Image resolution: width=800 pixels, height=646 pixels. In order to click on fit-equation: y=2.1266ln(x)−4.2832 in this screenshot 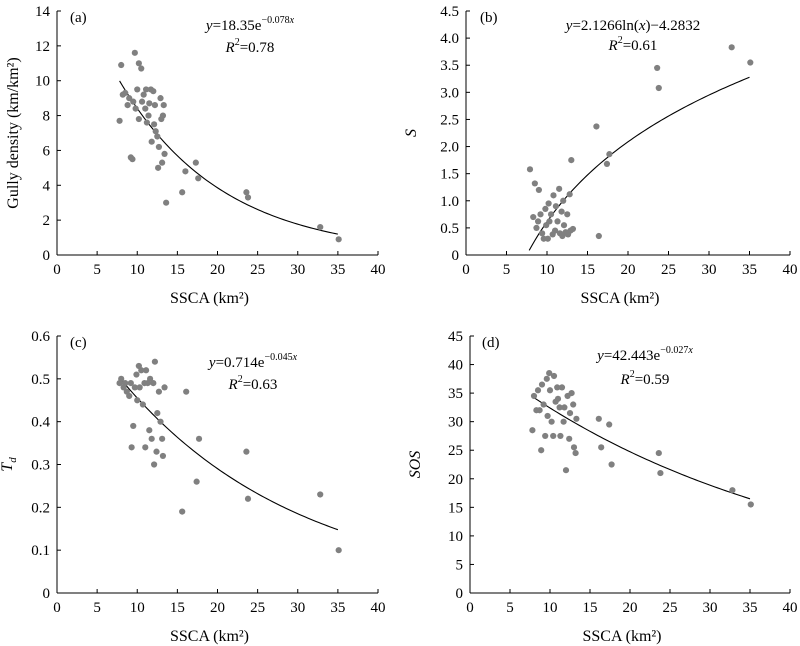, I will do `click(632, 26)`.